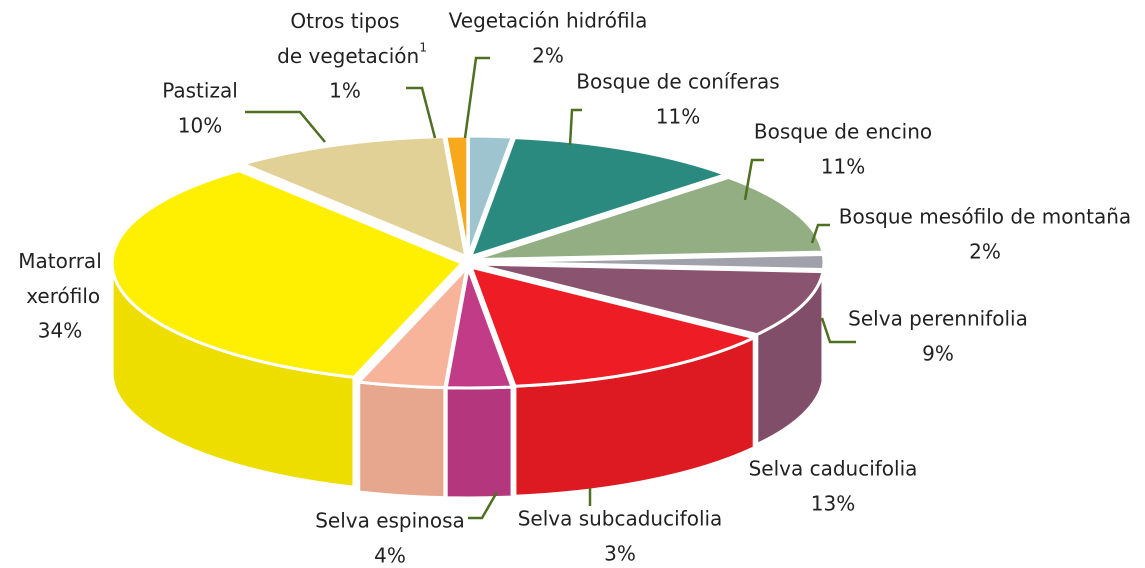  I want to click on slice-label: Bosque mesófilo de montaña, so click(985, 217).